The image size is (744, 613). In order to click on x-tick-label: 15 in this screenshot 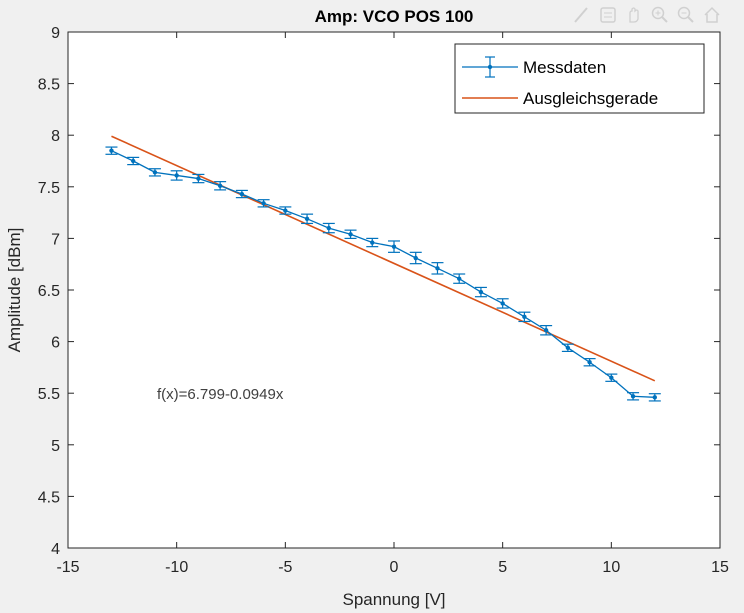, I will do `click(720, 567)`.